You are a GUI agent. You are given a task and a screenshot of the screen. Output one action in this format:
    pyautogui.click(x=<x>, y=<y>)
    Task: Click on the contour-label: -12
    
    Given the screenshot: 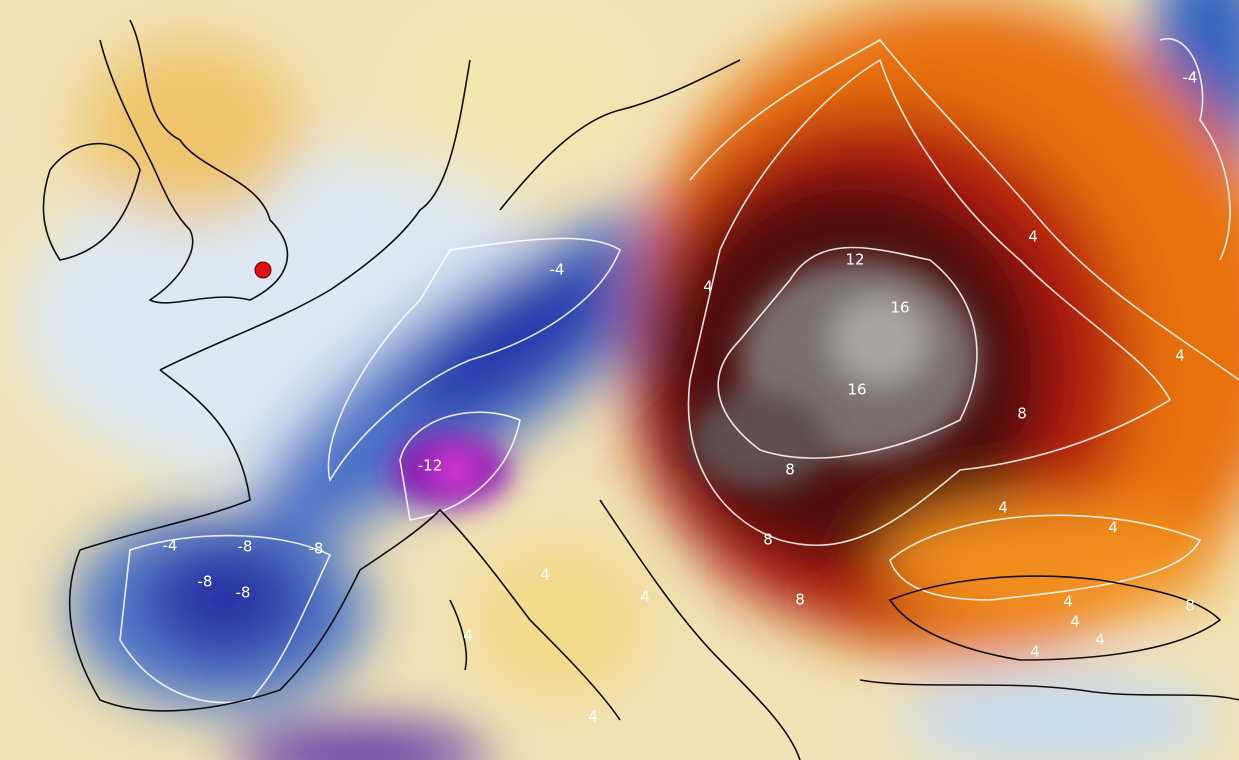 What is the action you would take?
    pyautogui.click(x=430, y=466)
    